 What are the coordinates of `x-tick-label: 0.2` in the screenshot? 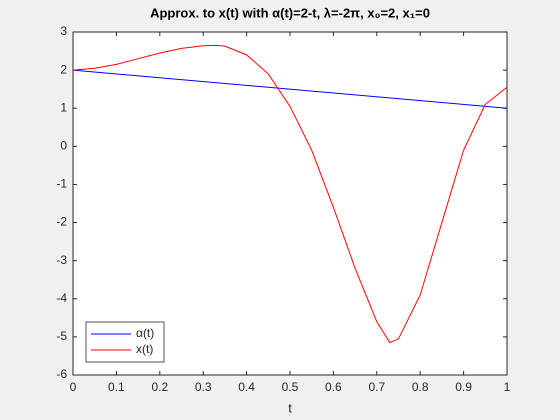 It's located at (159, 387).